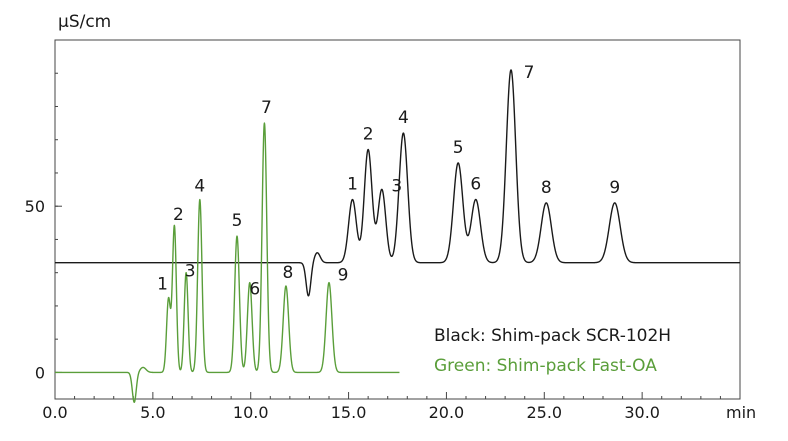 The width and height of the screenshot is (788, 441). I want to click on y-axis-unit-label: µS/cm, so click(84, 22).